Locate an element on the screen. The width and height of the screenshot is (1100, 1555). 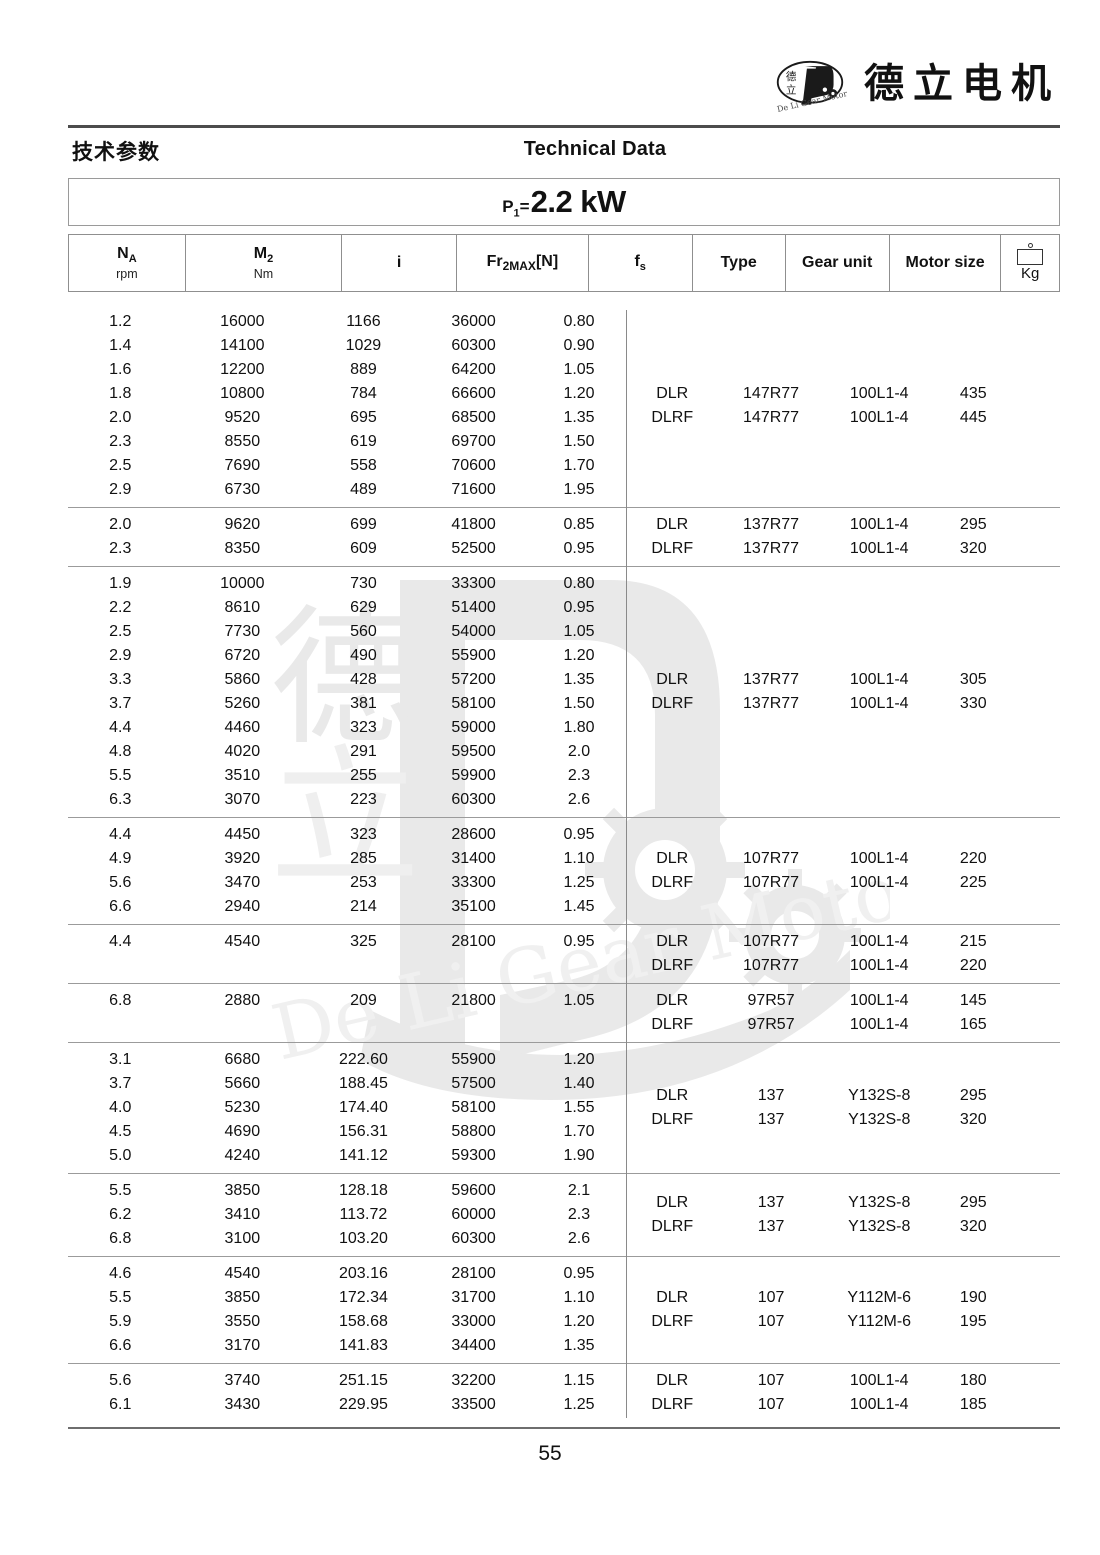
table-row: 6.2 3410 113.72 60000 2.3 is located at coordinates (347, 1215).